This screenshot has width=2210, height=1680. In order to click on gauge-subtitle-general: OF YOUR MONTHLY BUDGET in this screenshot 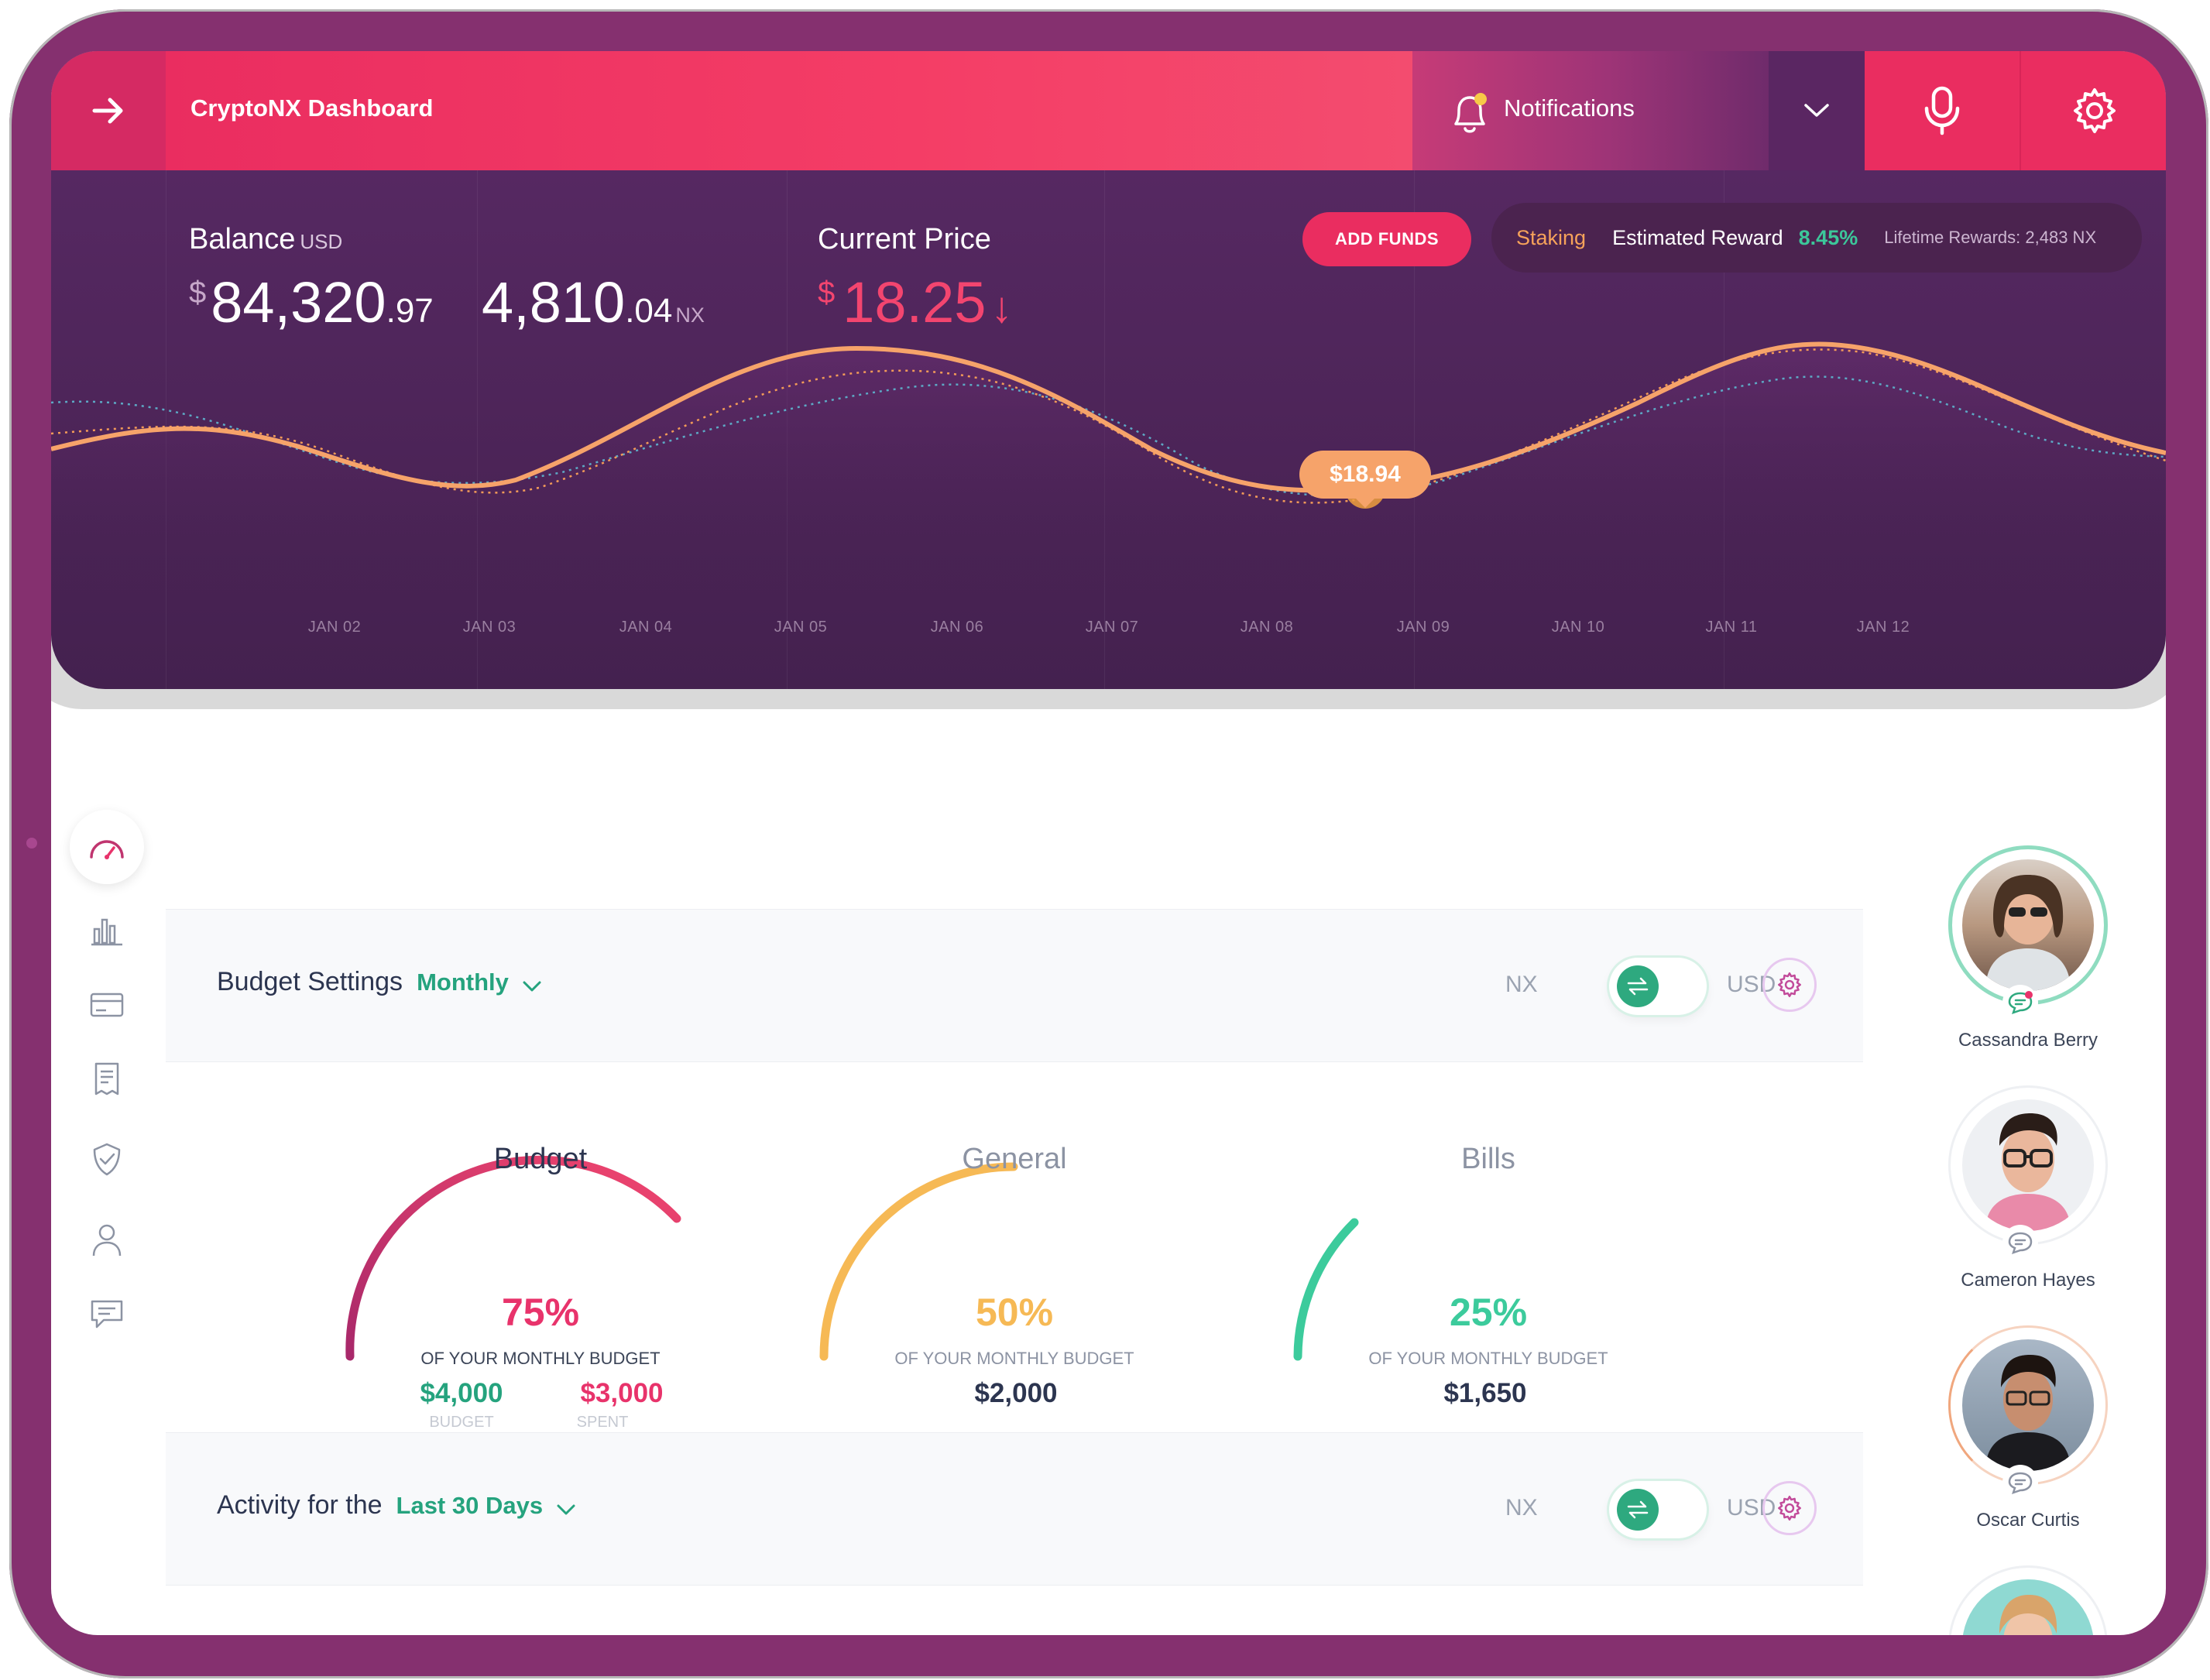, I will do `click(1014, 1358)`.